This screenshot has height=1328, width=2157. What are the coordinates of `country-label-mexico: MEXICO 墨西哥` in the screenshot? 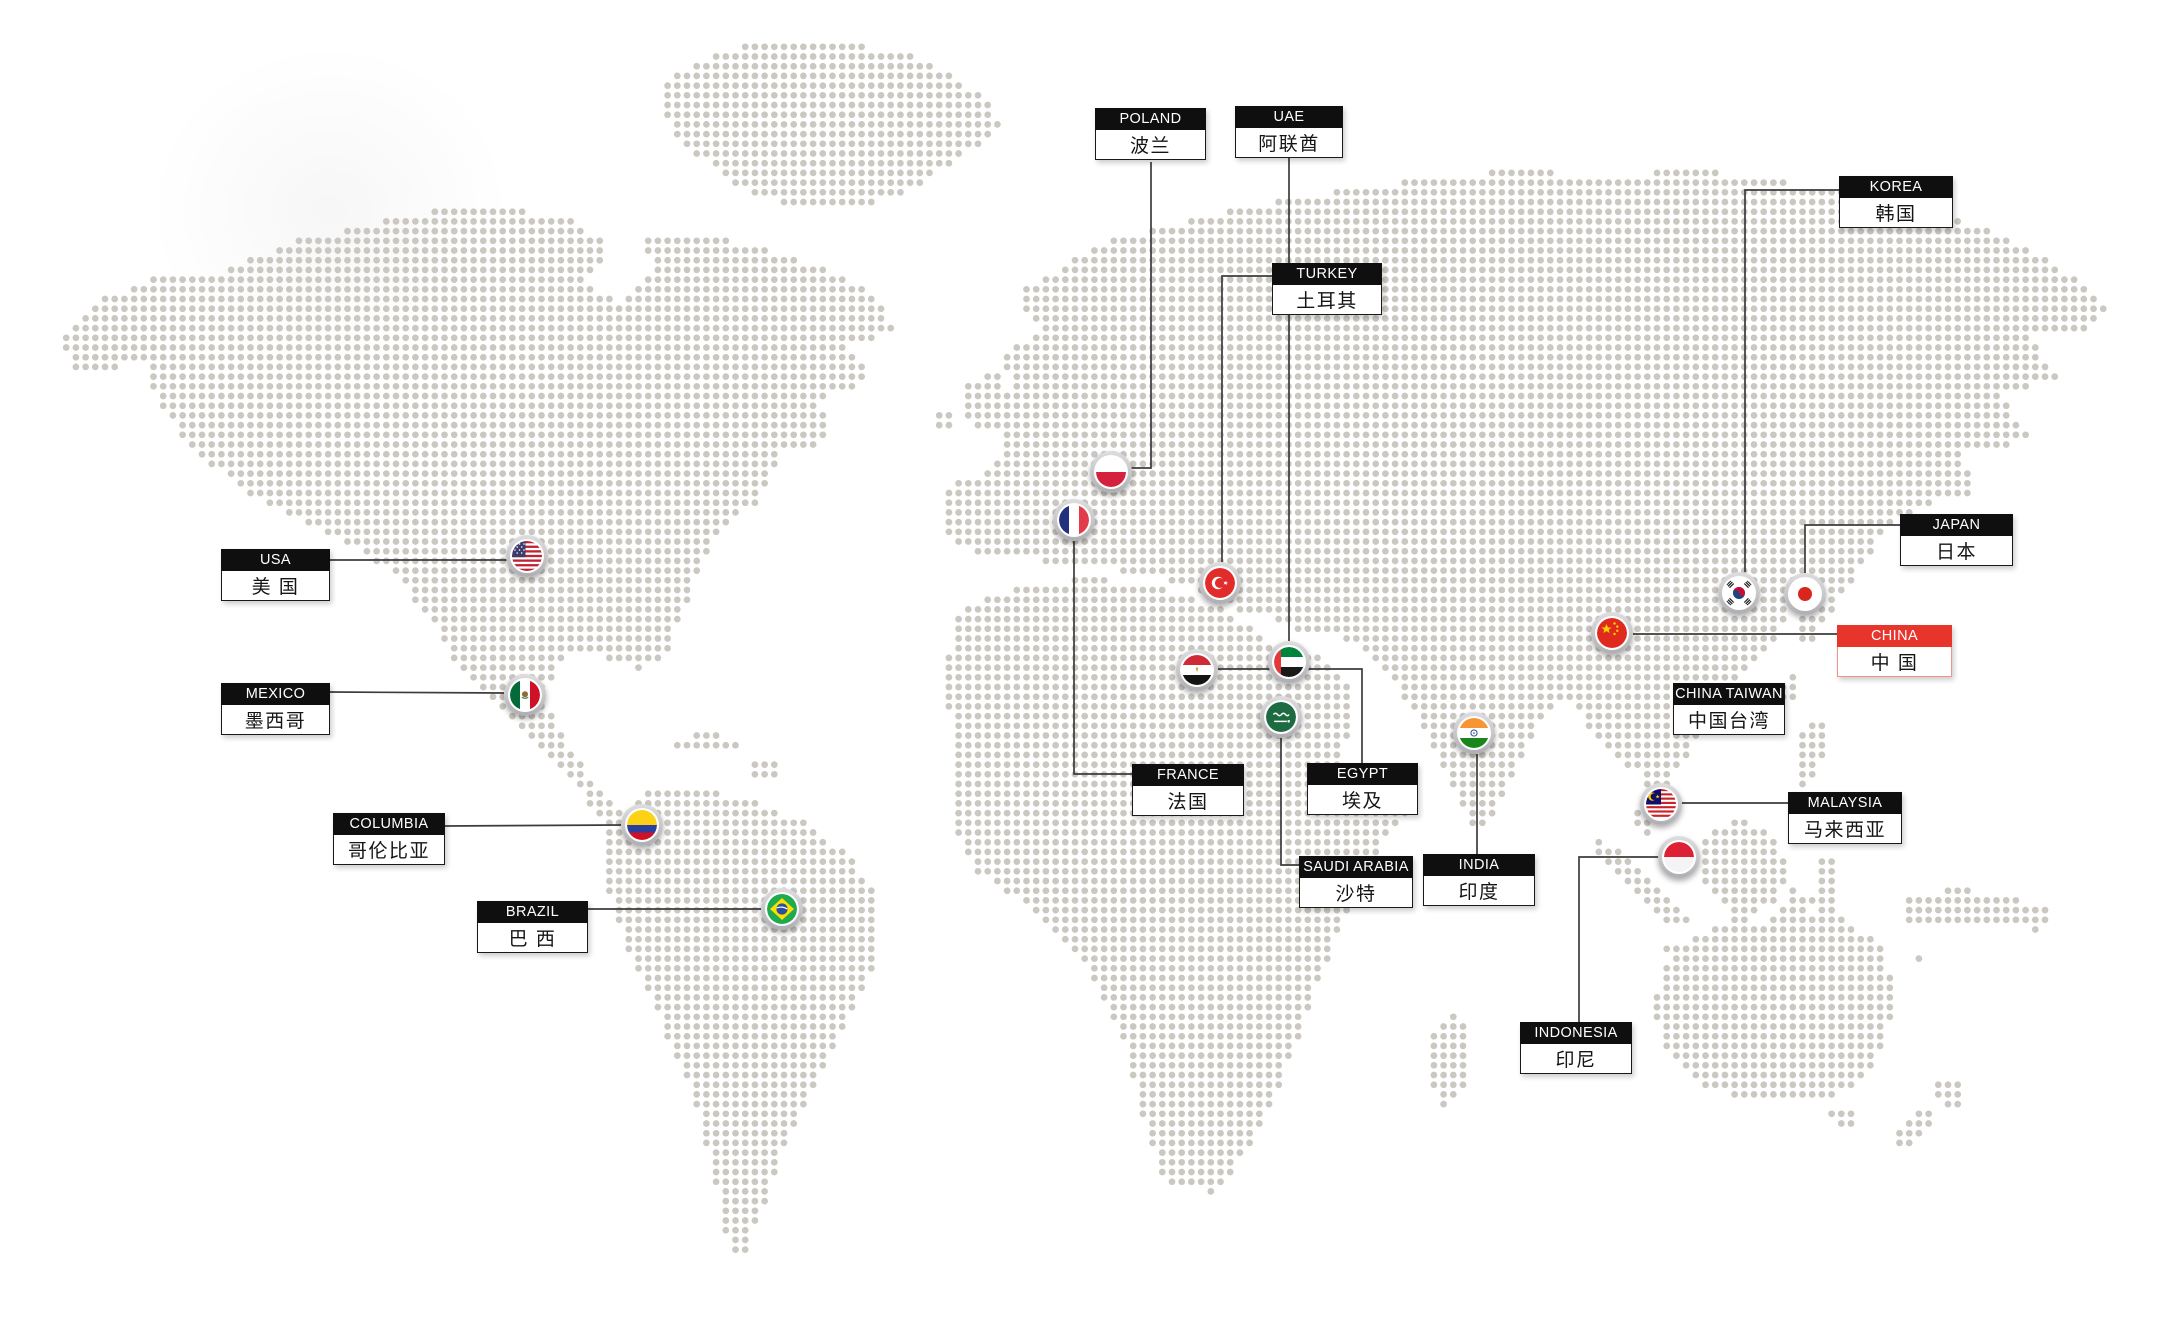 It's located at (275, 709).